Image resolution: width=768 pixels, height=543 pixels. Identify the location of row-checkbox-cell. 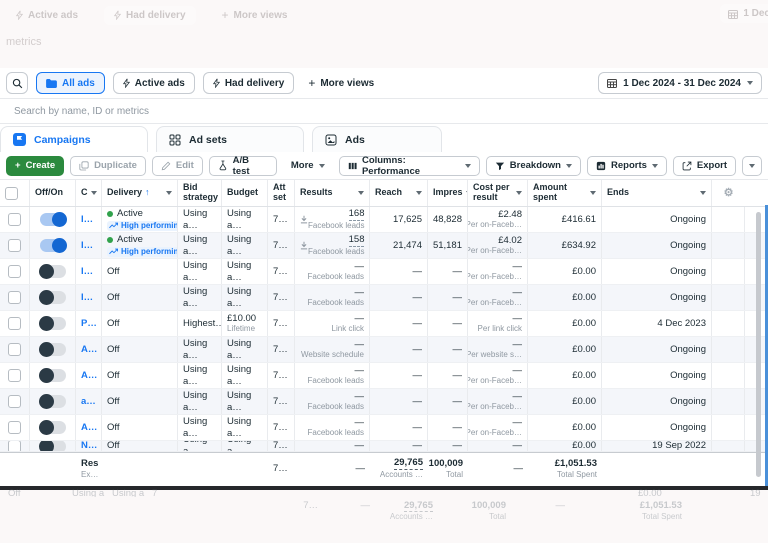
(15, 375).